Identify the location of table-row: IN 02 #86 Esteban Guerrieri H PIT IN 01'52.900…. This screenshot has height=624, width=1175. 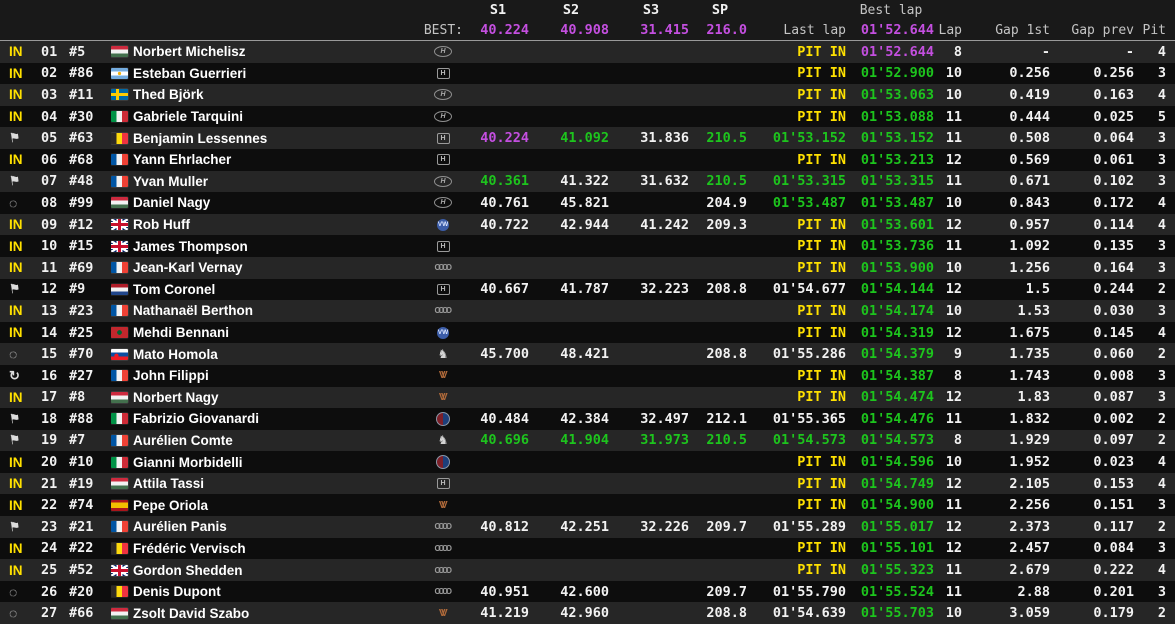
(587, 73).